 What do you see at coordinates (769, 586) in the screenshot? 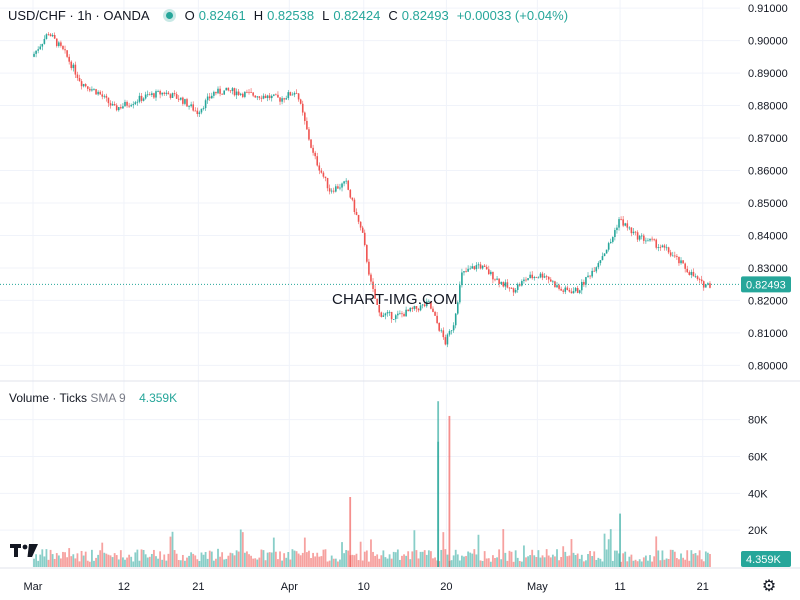
I see `gear-icon: ⚙` at bounding box center [769, 586].